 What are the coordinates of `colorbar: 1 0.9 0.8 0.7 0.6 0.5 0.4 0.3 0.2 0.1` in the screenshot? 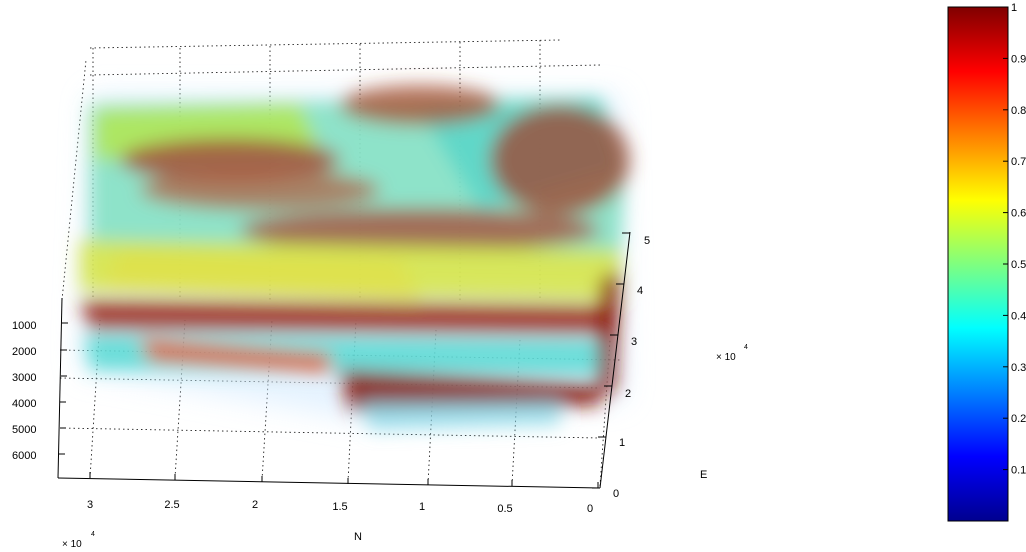 It's located at (986, 262).